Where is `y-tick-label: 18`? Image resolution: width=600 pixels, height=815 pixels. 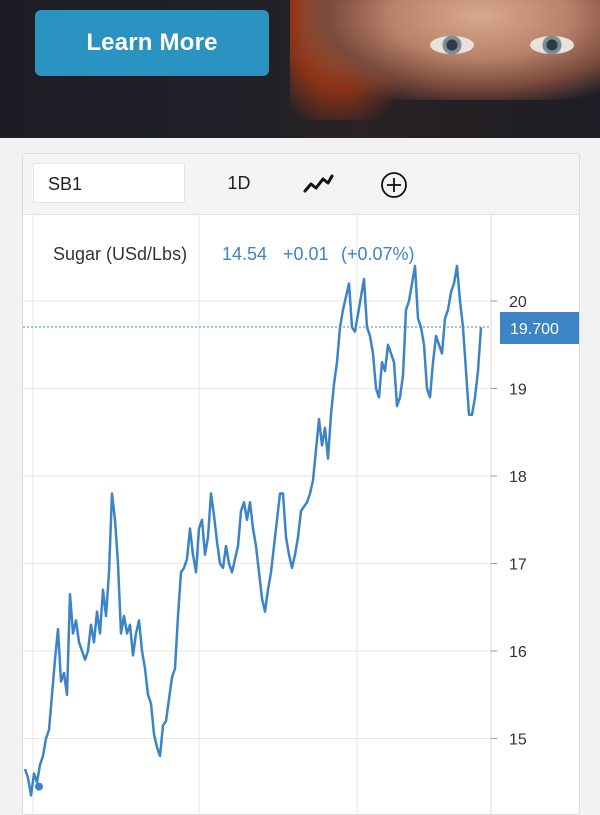 y-tick-label: 18 is located at coordinates (518, 477).